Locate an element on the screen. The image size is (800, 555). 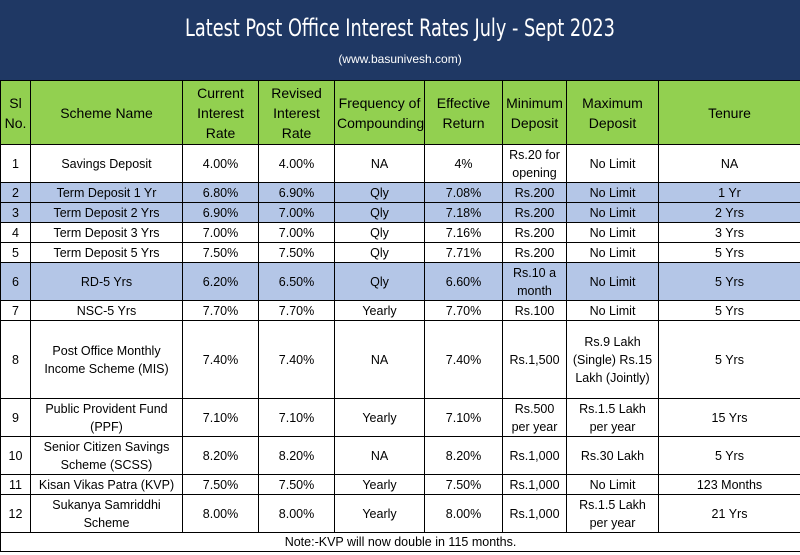
cell-scheme: Term Deposit 5 Yrs is located at coordinates (106, 252).